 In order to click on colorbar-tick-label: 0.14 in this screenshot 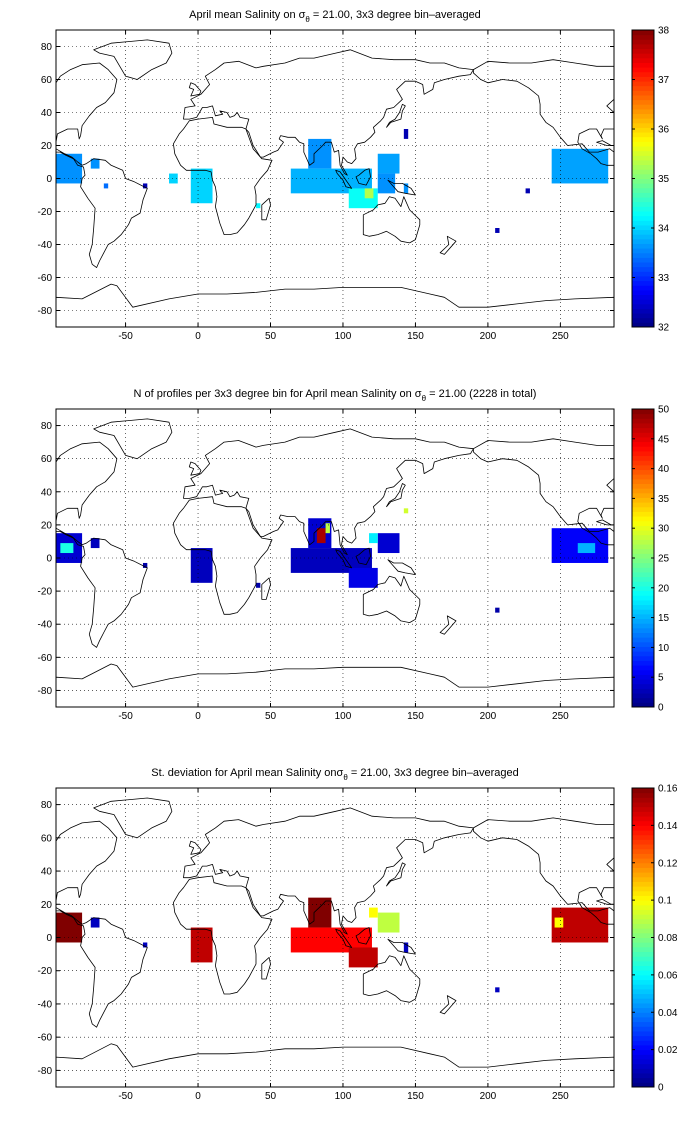, I will do `click(668, 826)`.